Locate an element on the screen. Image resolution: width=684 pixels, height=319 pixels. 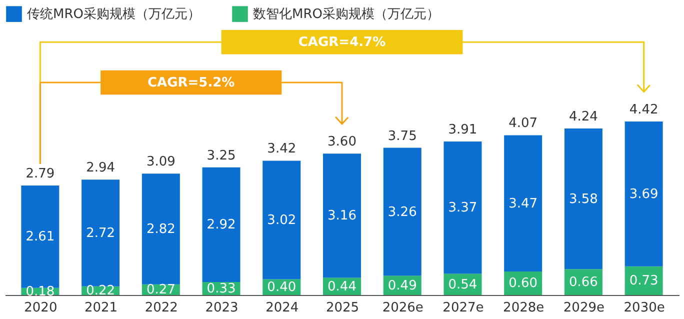
text: CAGR=4.7% is located at coordinates (342, 42).